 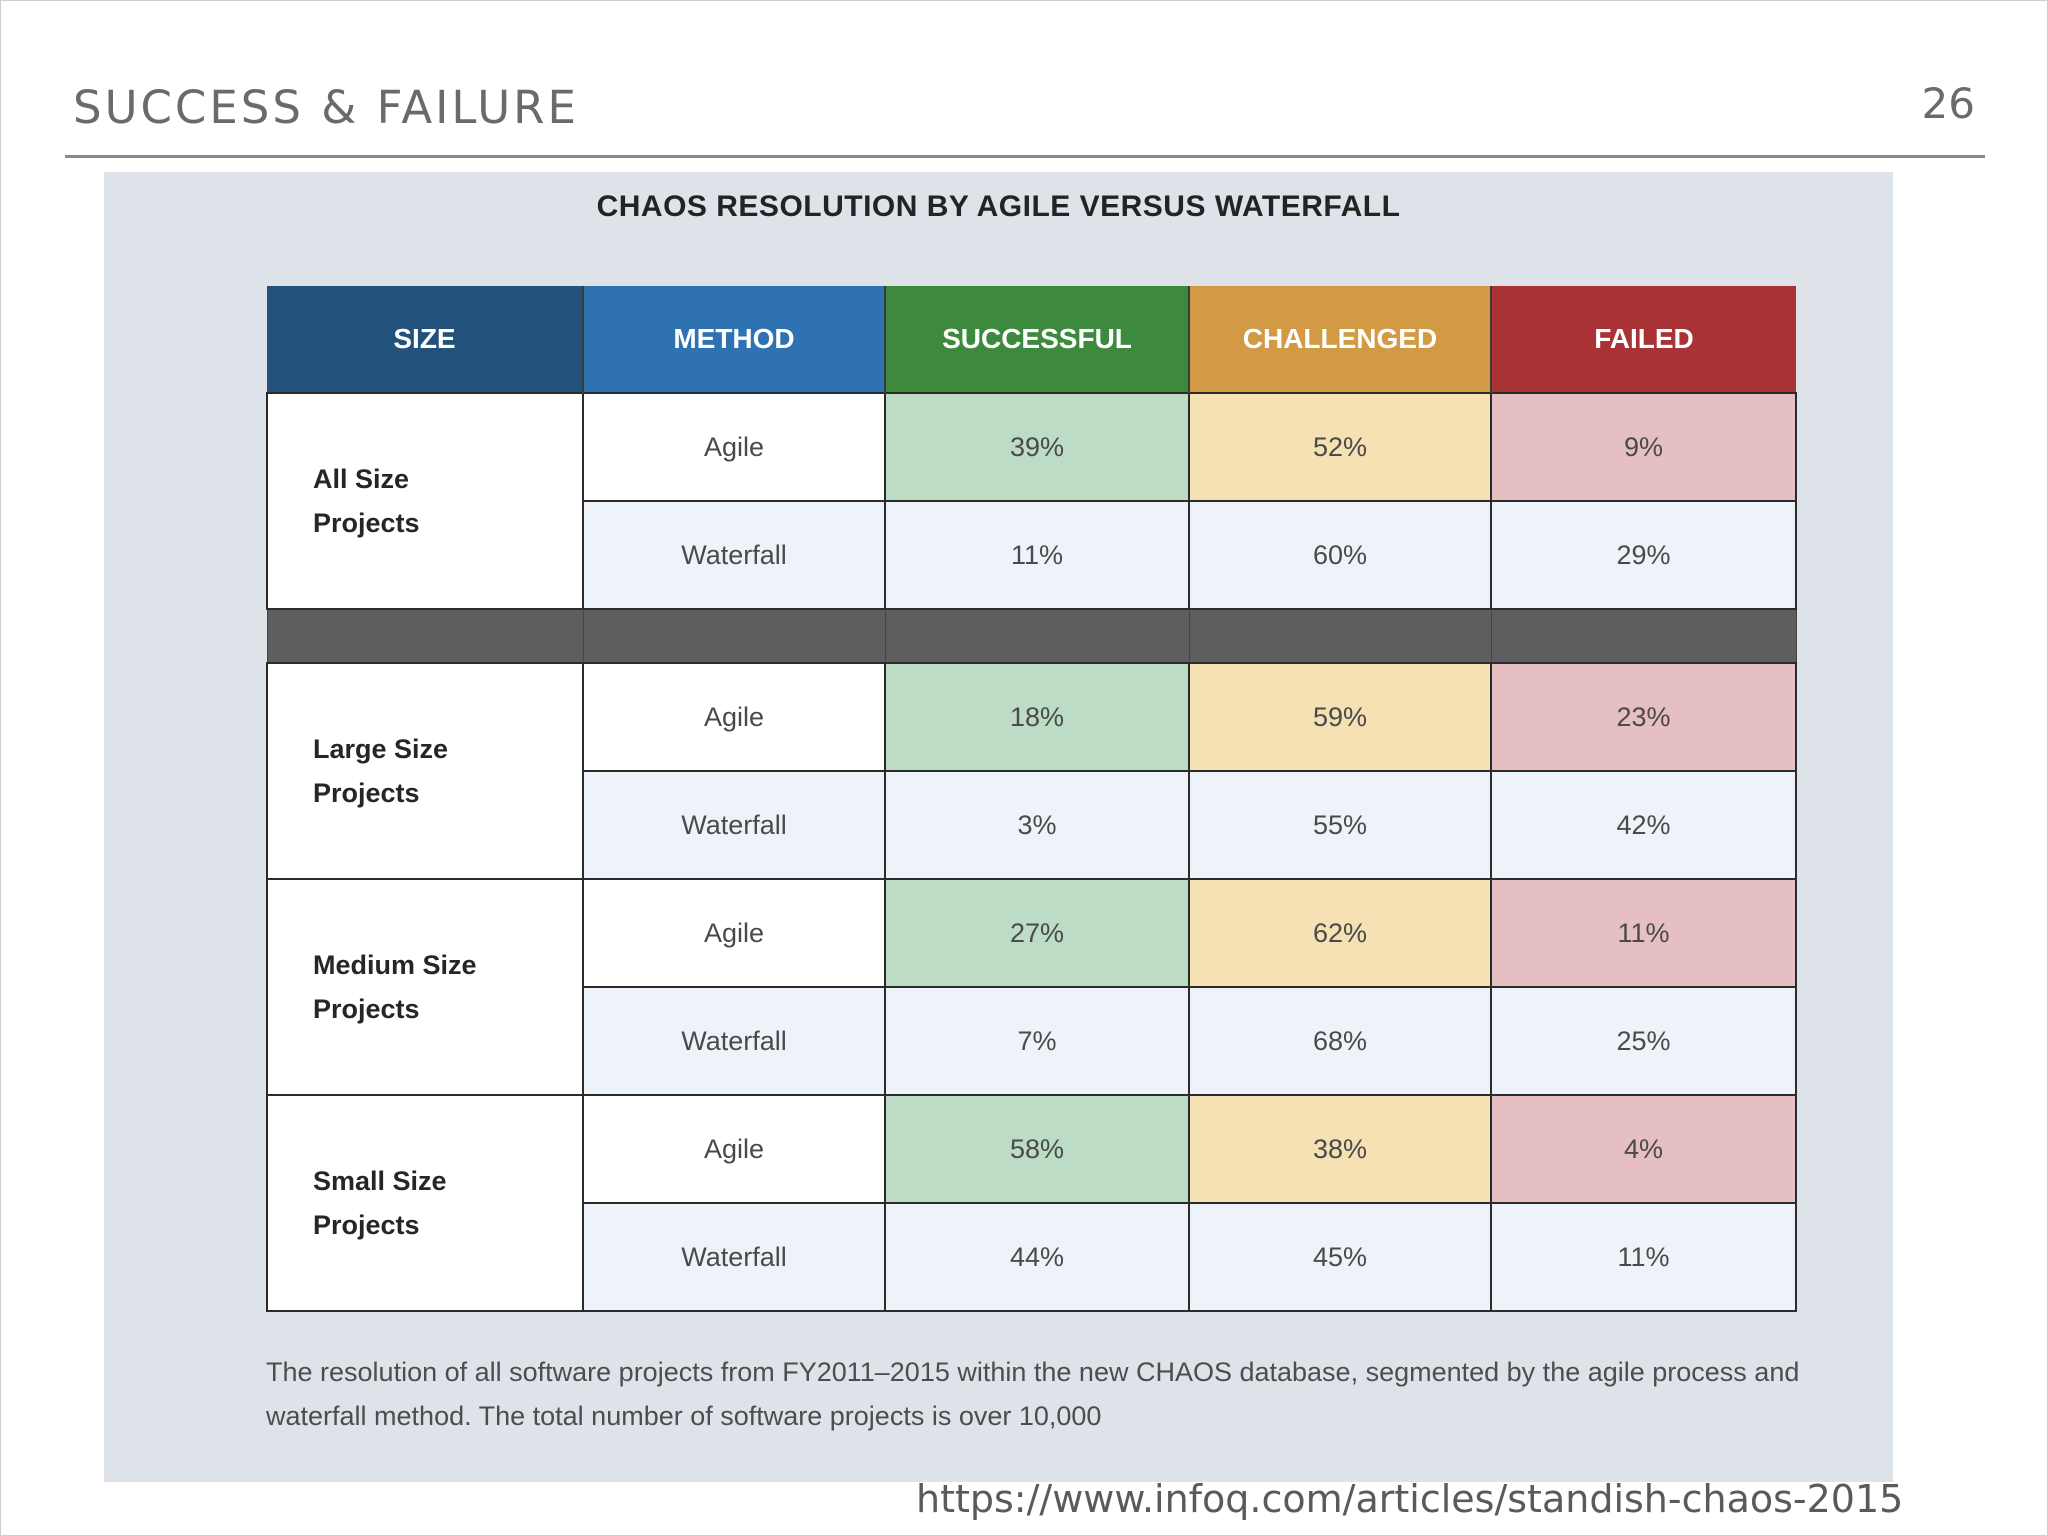 What do you see at coordinates (1037, 447) in the screenshot?
I see `successful-cell: 39%` at bounding box center [1037, 447].